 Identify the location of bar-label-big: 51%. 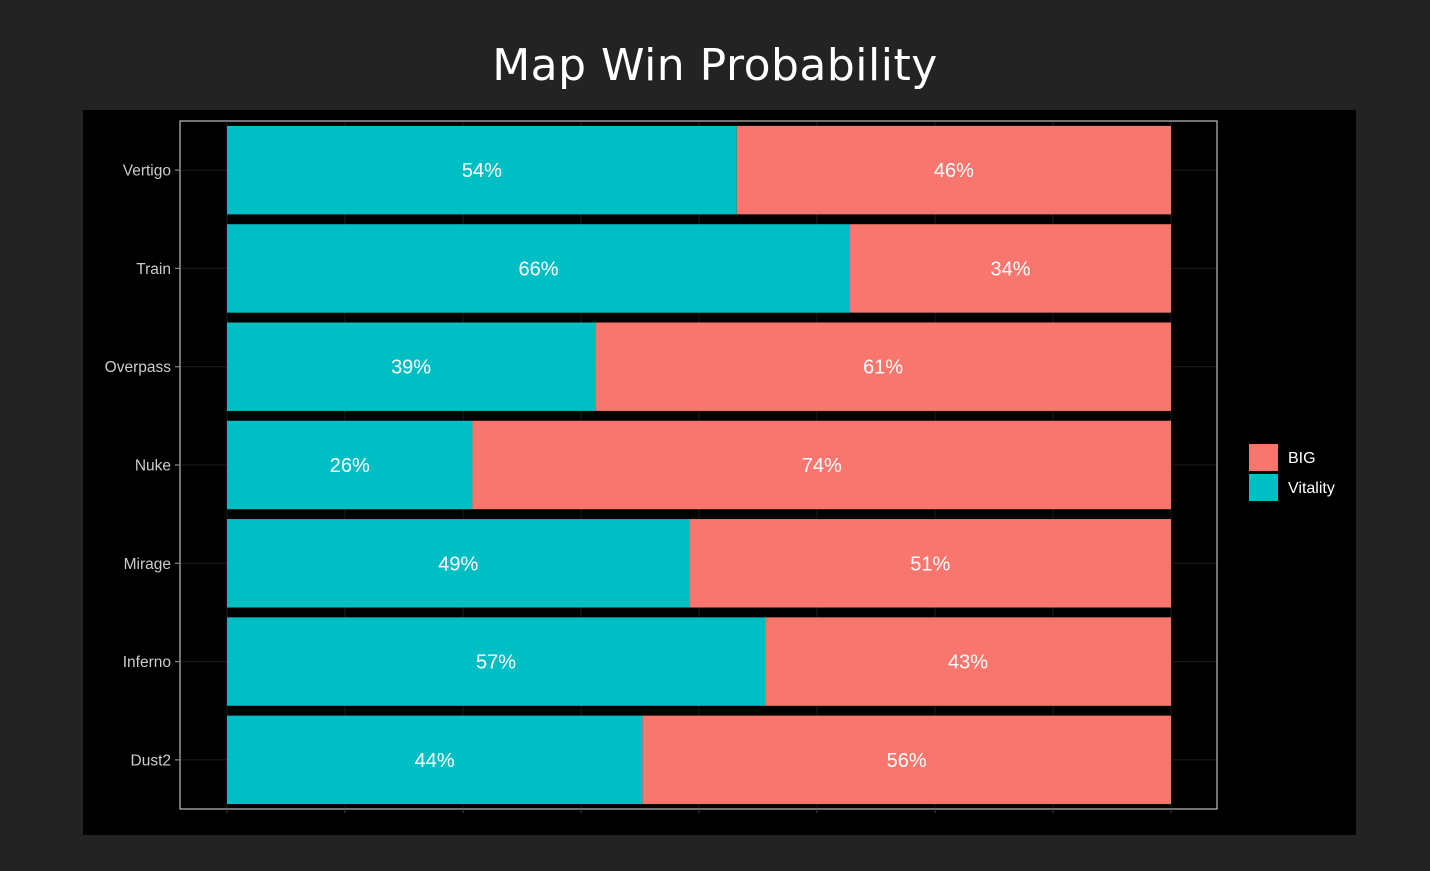
(930, 564).